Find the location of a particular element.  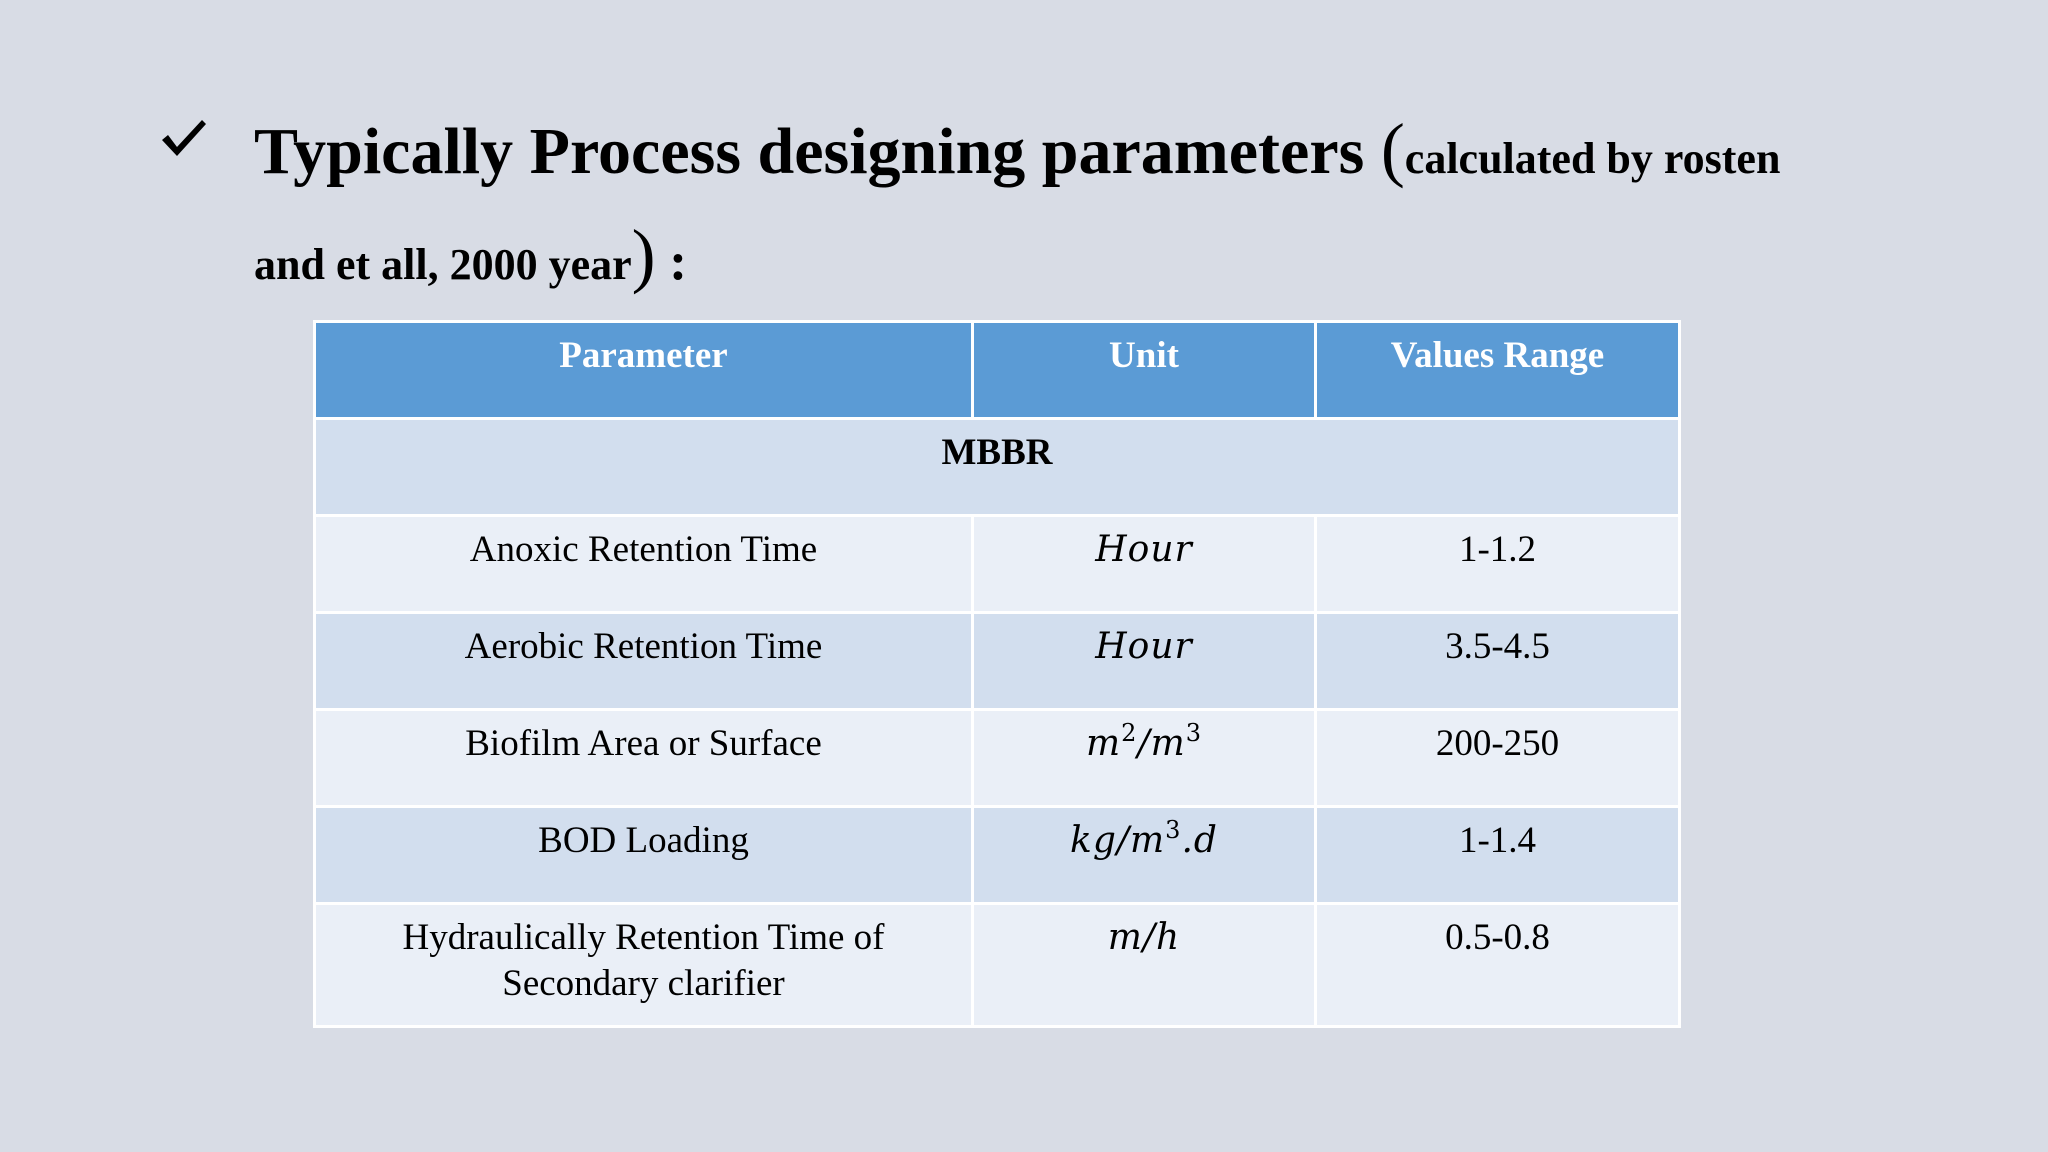

table-row: Biofilm Area or Surface m2/m3 200-250 is located at coordinates (997, 758).